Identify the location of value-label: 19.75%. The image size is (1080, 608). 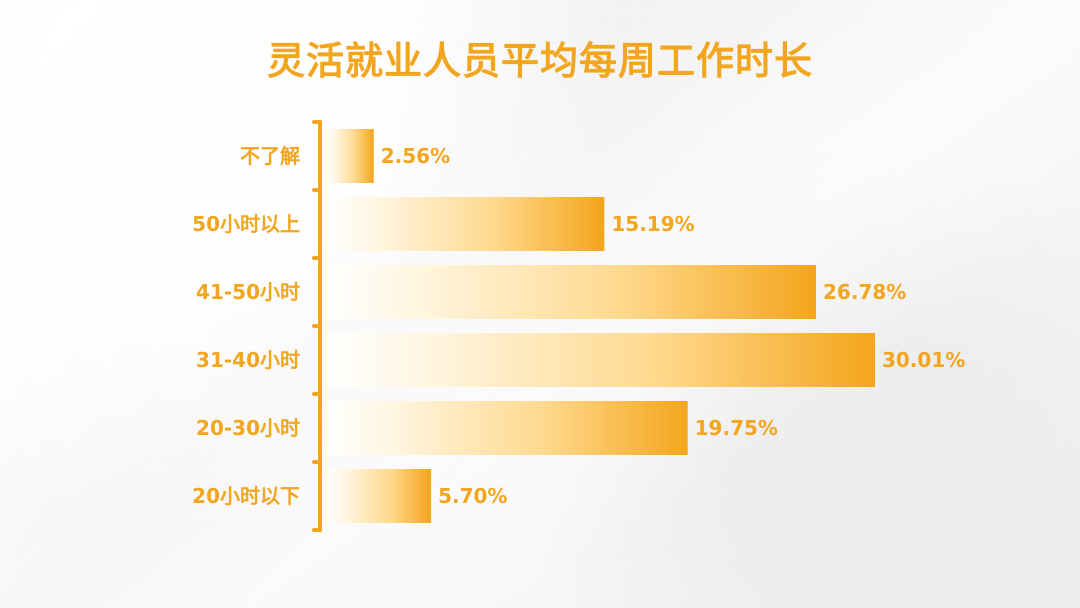
(736, 428).